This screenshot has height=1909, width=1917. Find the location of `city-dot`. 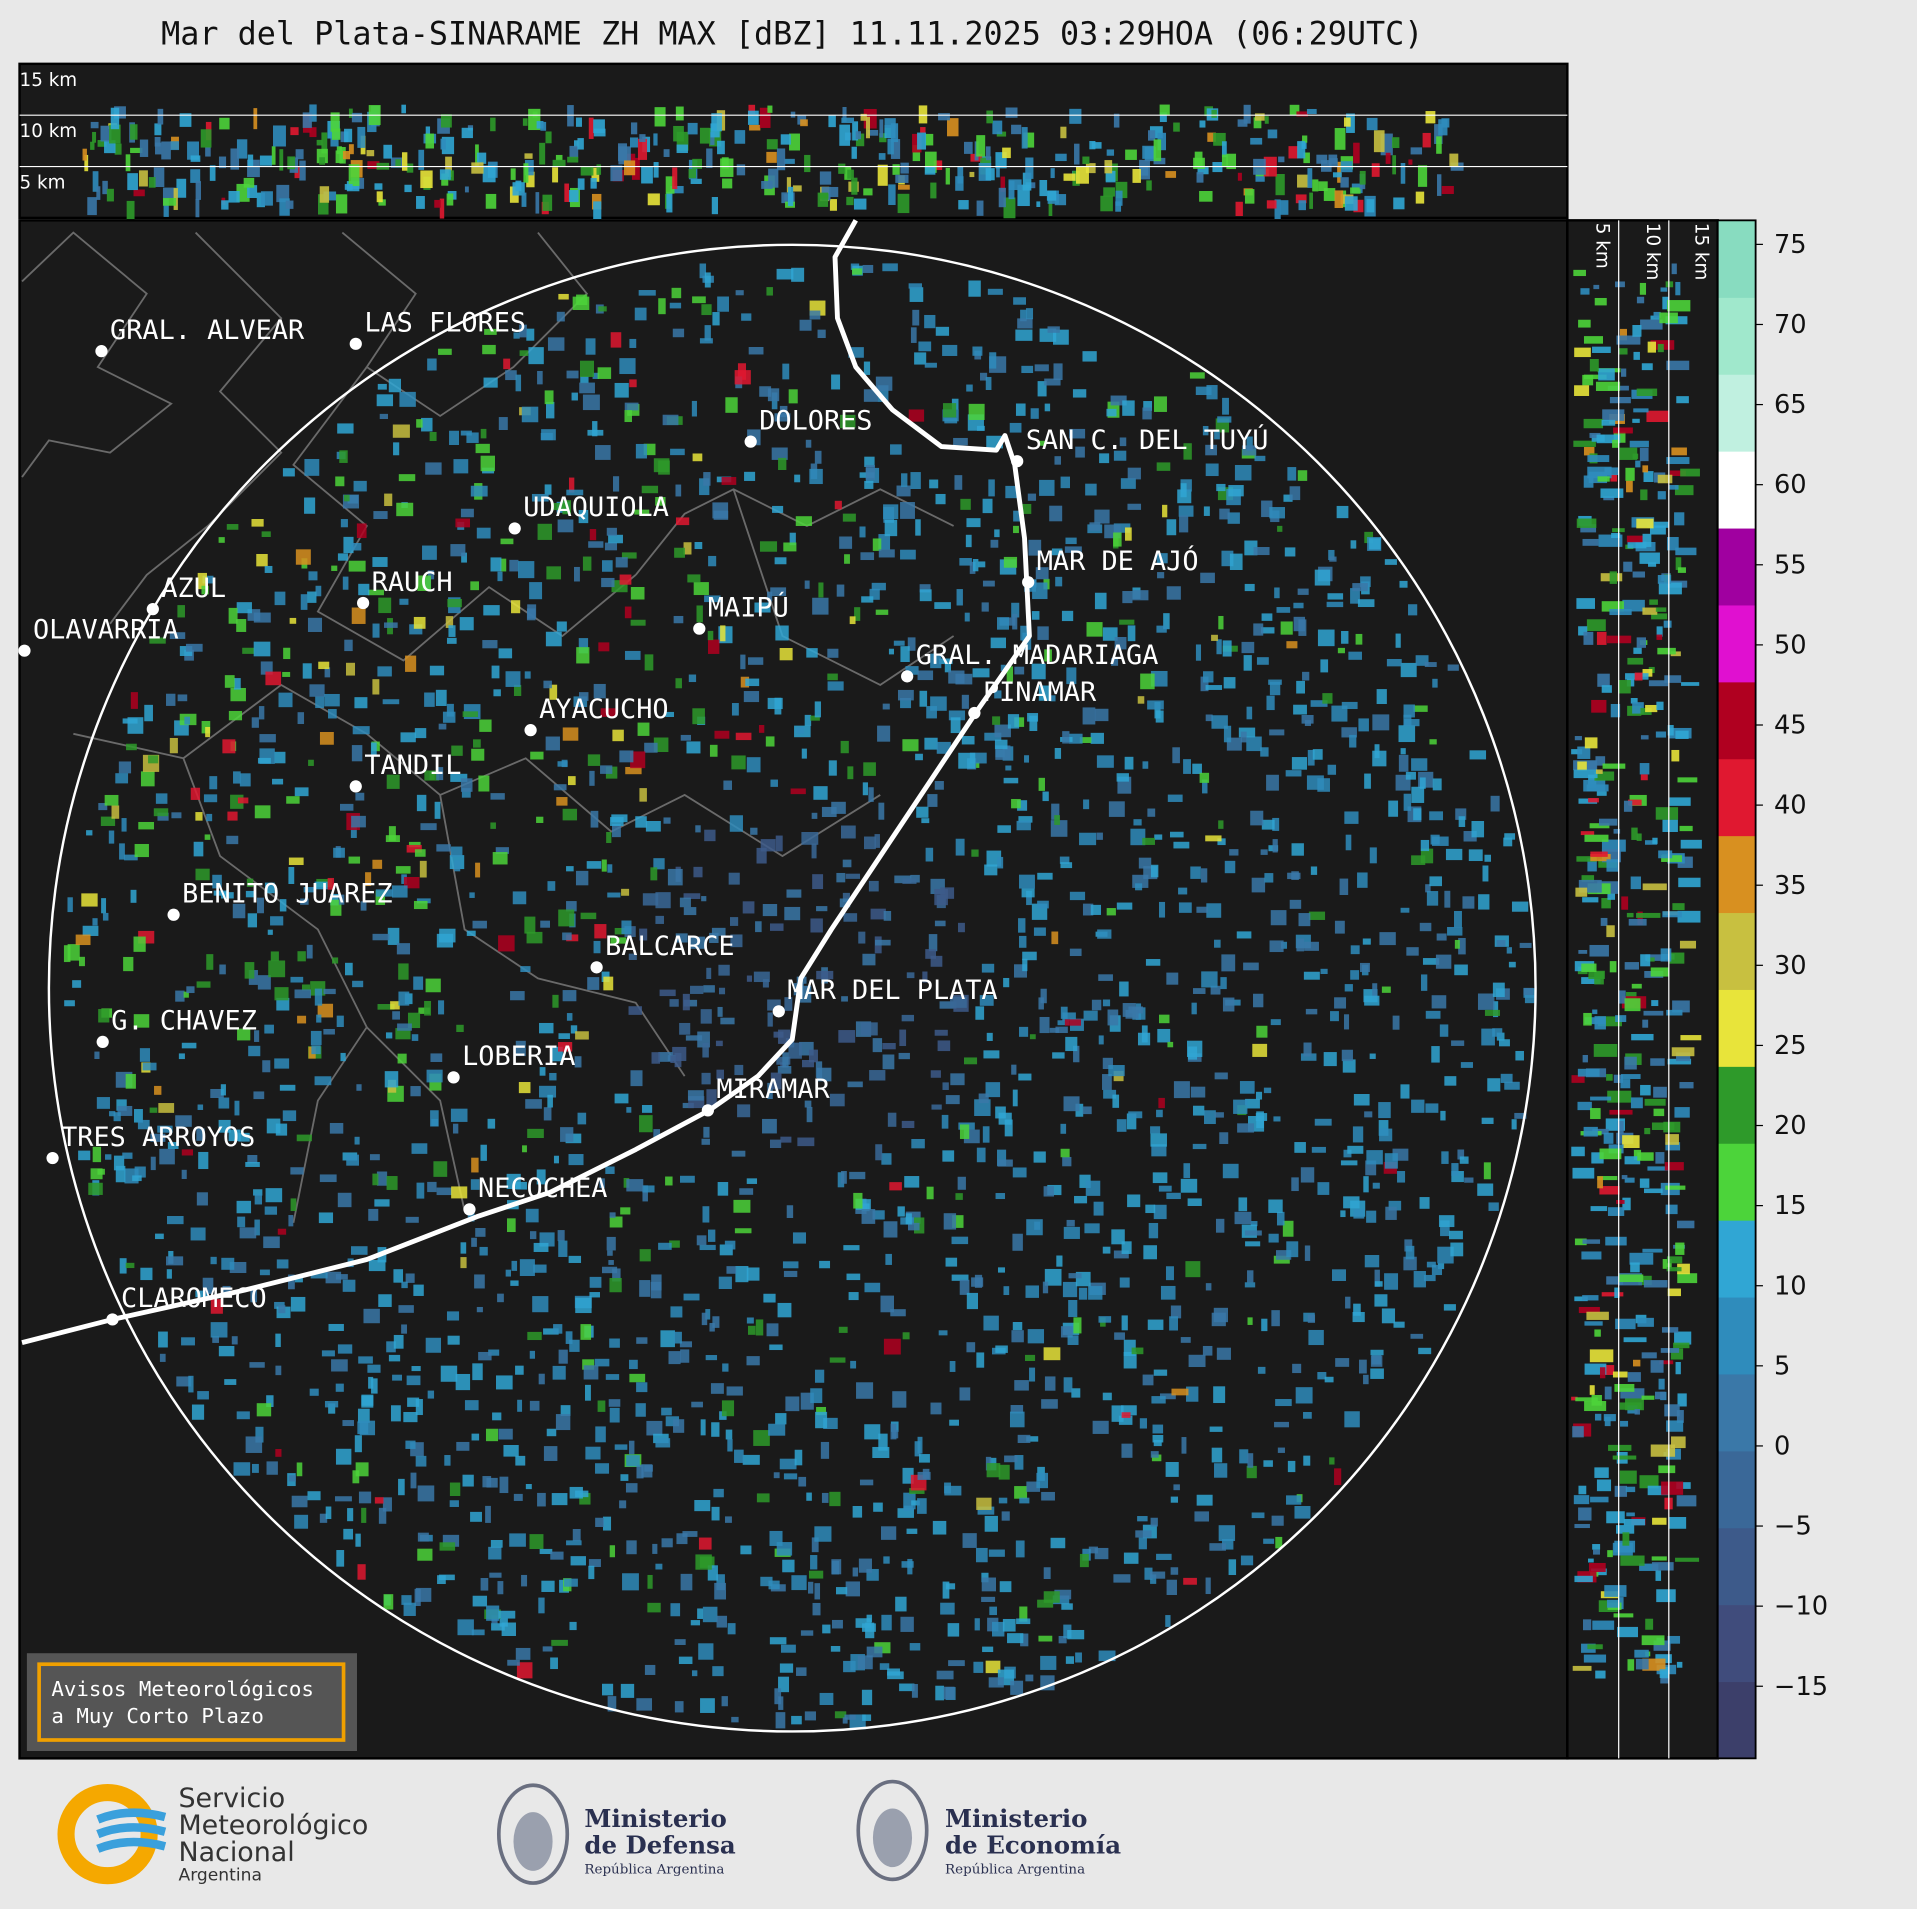

city-dot is located at coordinates (24, 650).